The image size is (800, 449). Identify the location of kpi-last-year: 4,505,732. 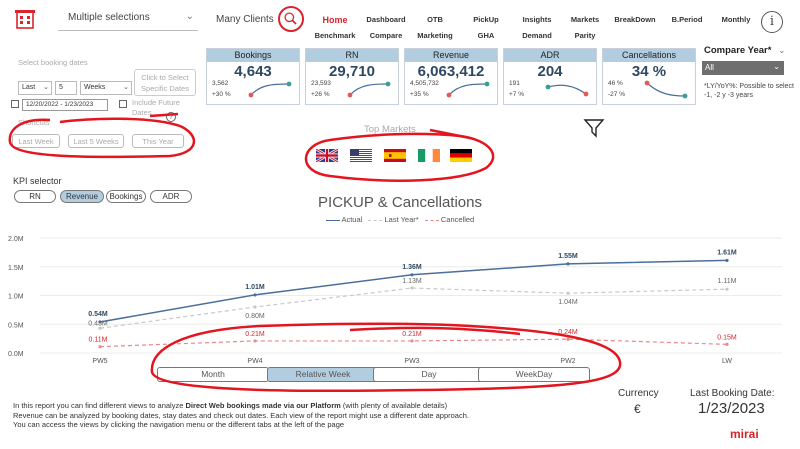
(424, 83).